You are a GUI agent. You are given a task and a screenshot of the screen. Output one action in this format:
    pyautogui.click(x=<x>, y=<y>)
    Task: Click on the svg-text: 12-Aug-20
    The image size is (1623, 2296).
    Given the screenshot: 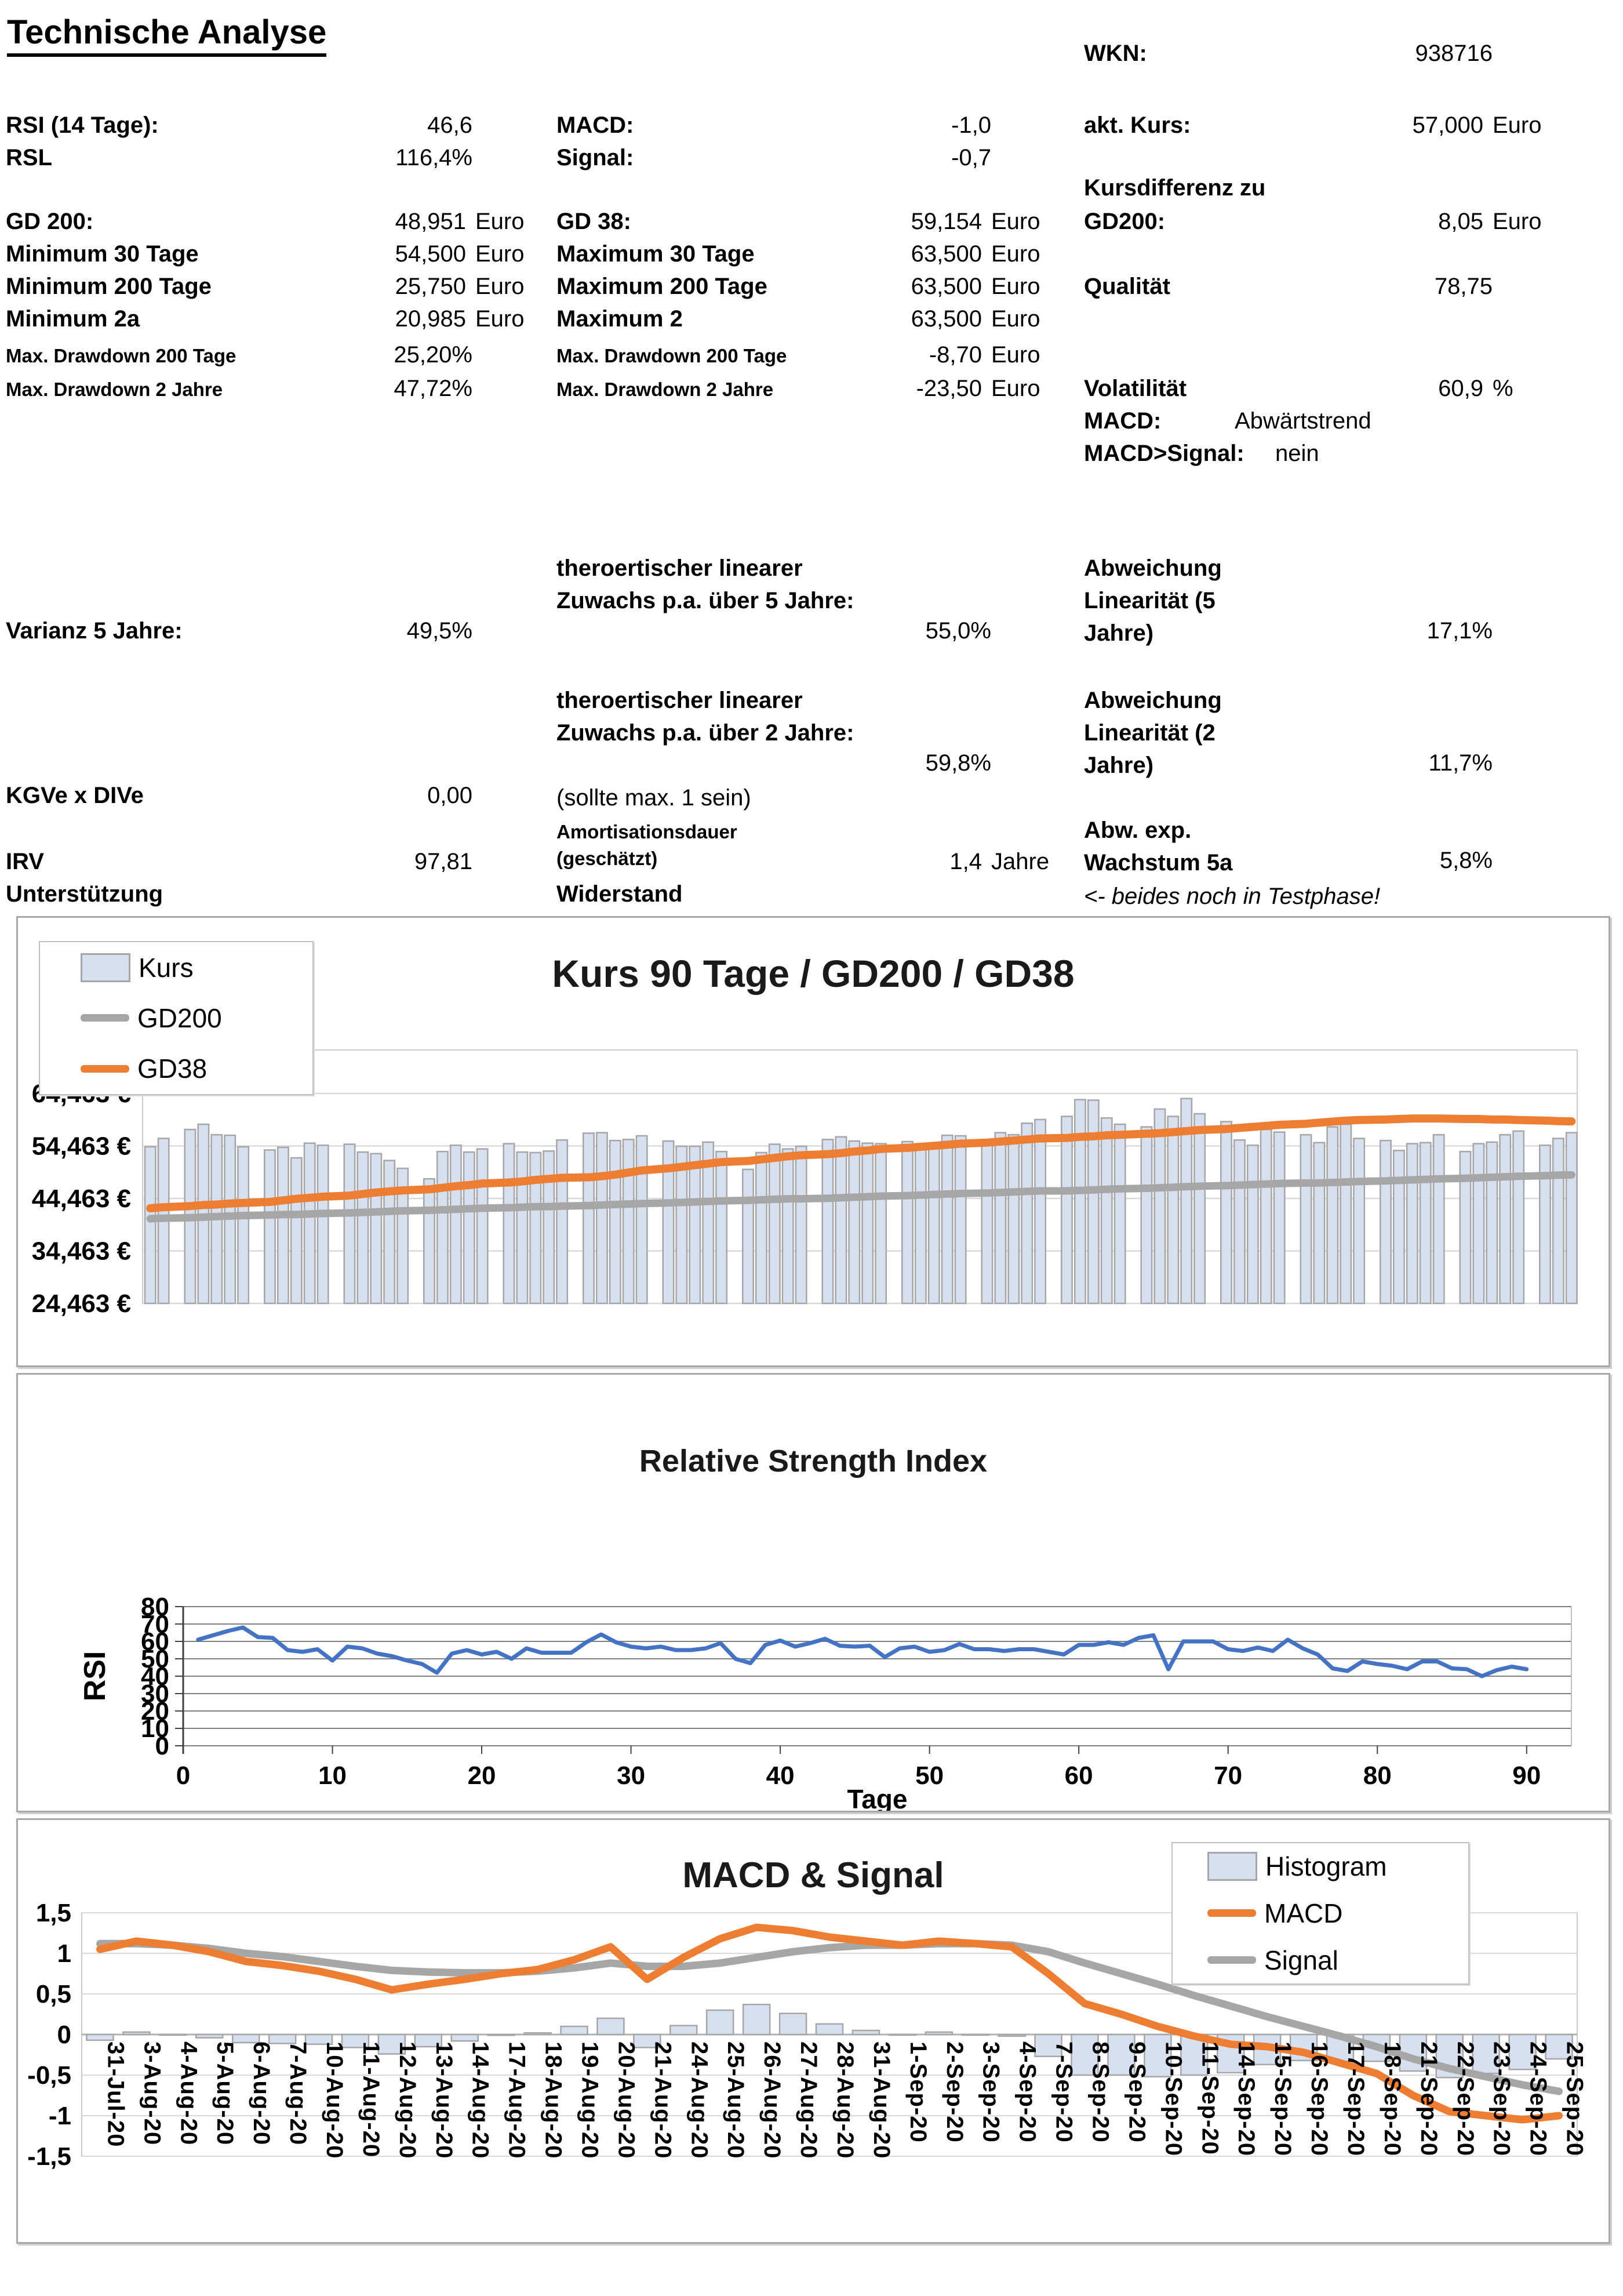 What is the action you would take?
    pyautogui.click(x=407, y=2100)
    